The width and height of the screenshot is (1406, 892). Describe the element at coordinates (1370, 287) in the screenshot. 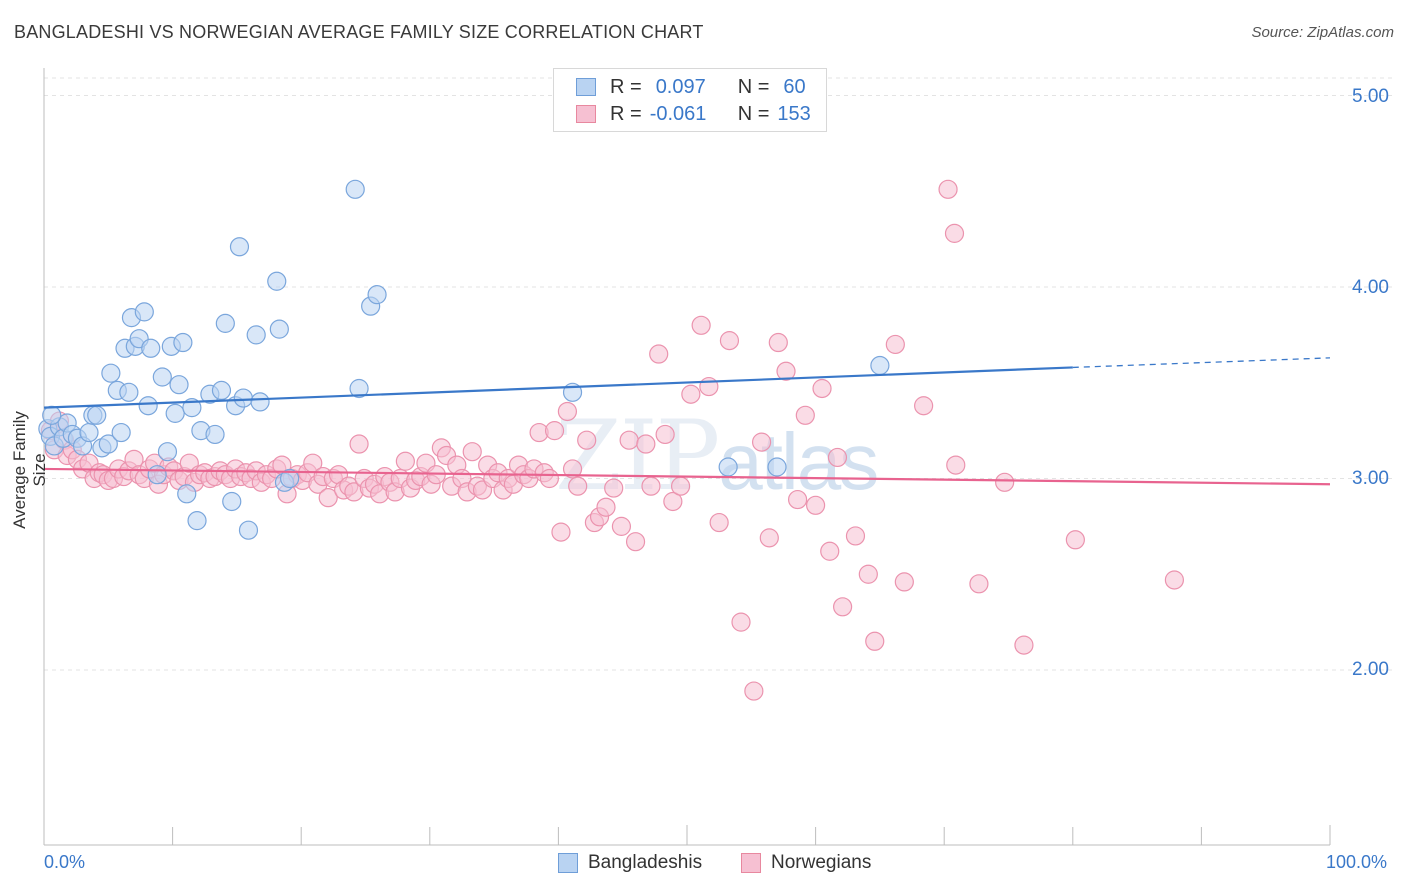

I see `y-tick-label: 4.00` at that location.